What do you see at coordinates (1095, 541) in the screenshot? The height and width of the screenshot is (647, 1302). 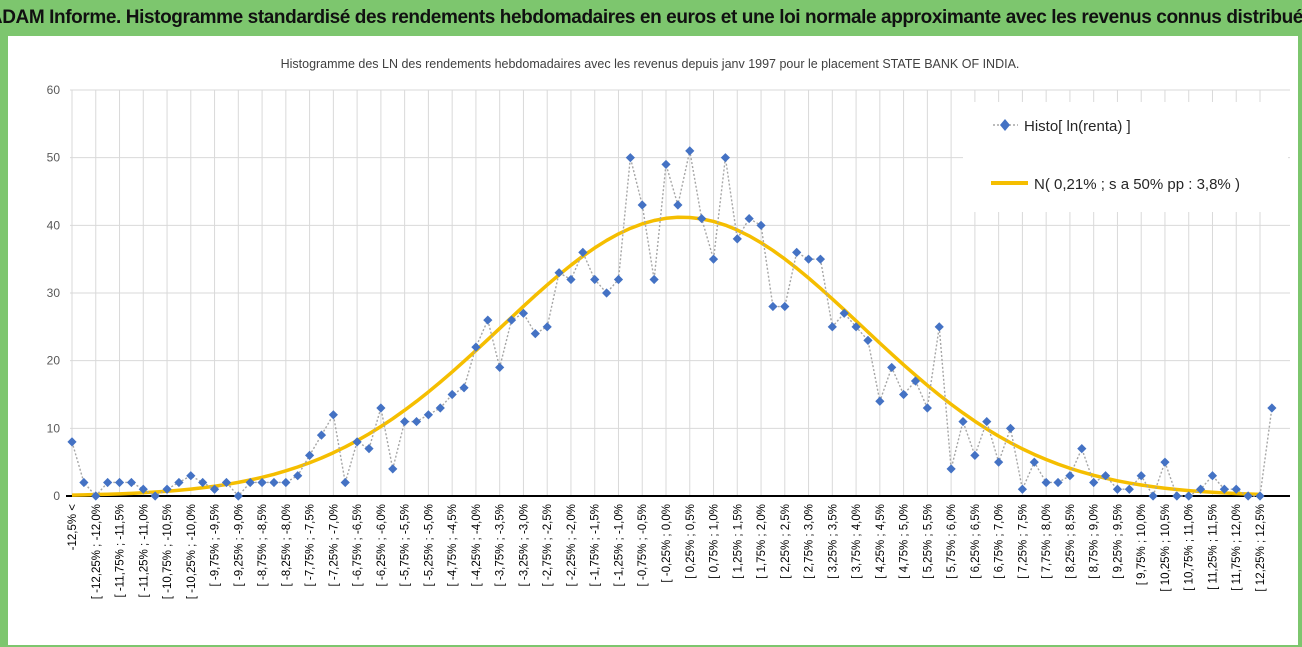 I see `x-tick-label: [ 8,75% ; 9,0%` at bounding box center [1095, 541].